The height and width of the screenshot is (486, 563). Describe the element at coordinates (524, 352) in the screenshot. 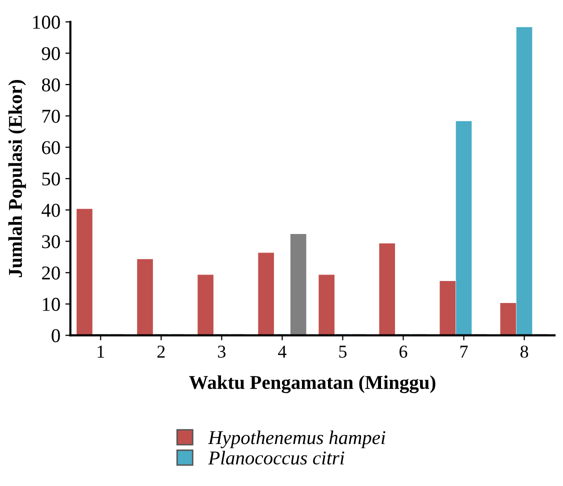

I see `x-tick-label: 8` at that location.